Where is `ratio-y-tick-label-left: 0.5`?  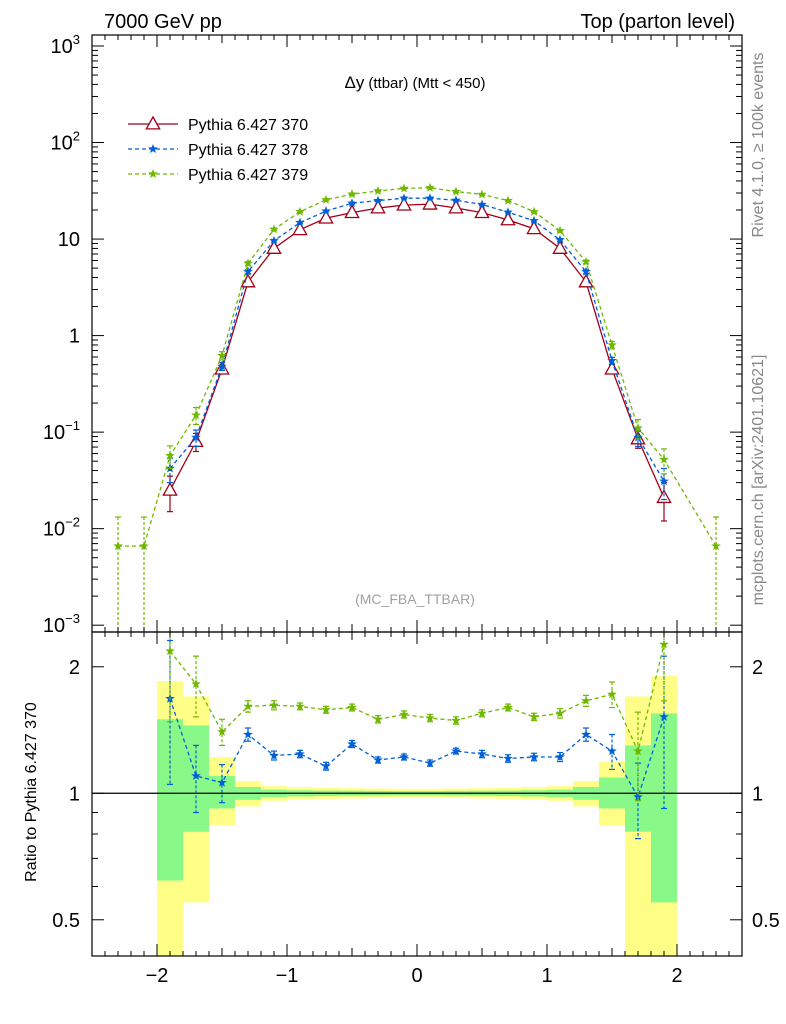 ratio-y-tick-label-left: 0.5 is located at coordinates (66, 921).